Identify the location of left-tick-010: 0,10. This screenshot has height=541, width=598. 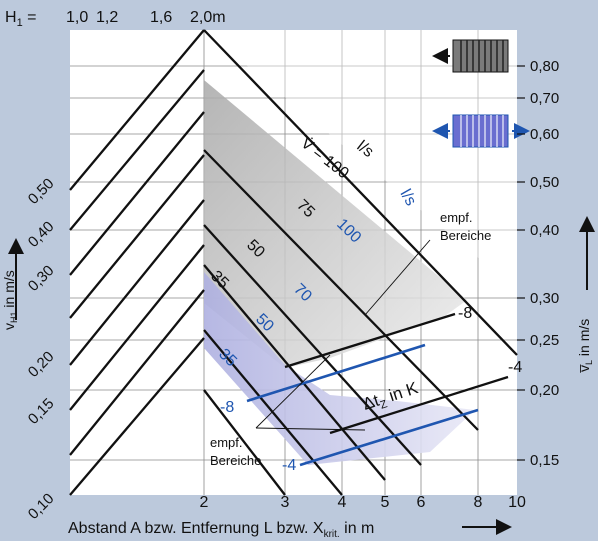
(41, 506).